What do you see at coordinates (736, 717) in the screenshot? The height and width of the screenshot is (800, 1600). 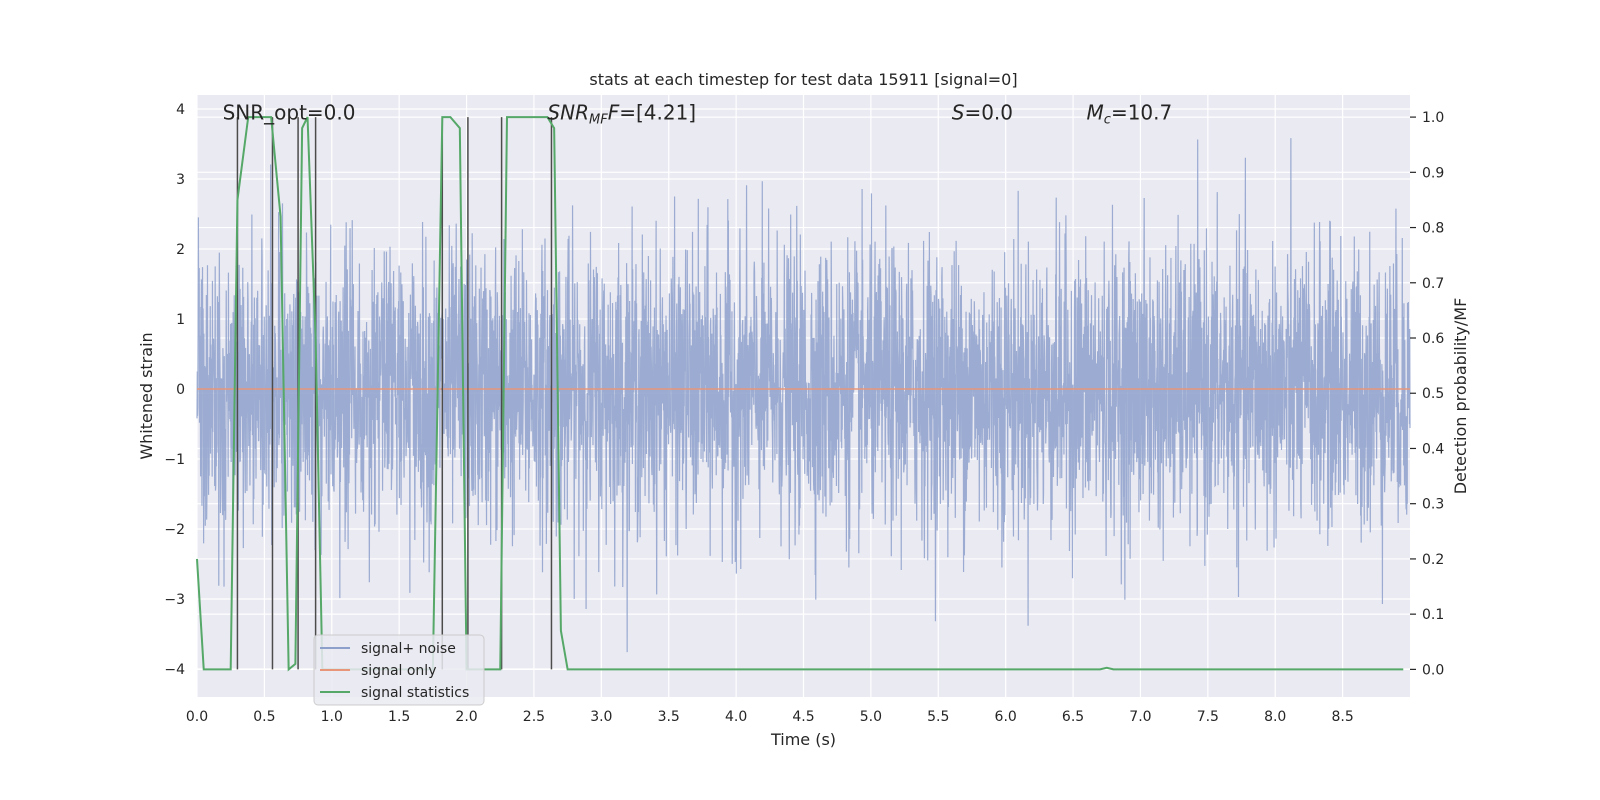 I see `x-tick-label: 4.0` at bounding box center [736, 717].